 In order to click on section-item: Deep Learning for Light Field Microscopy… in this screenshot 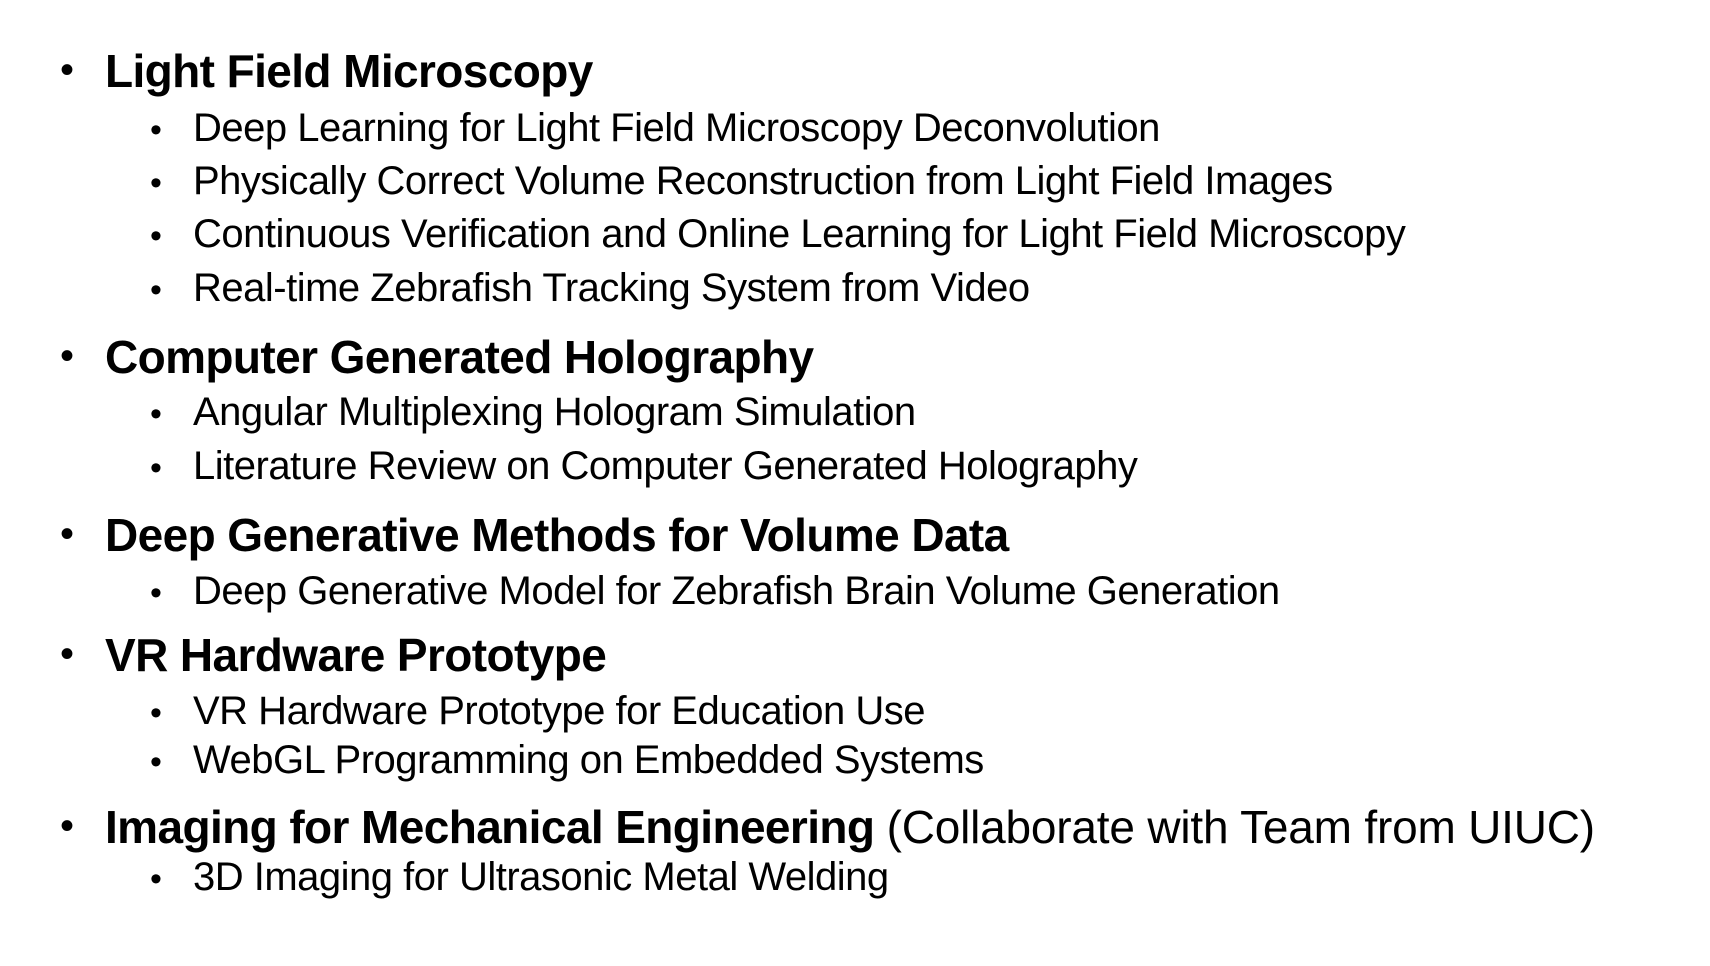, I will do `click(676, 128)`.